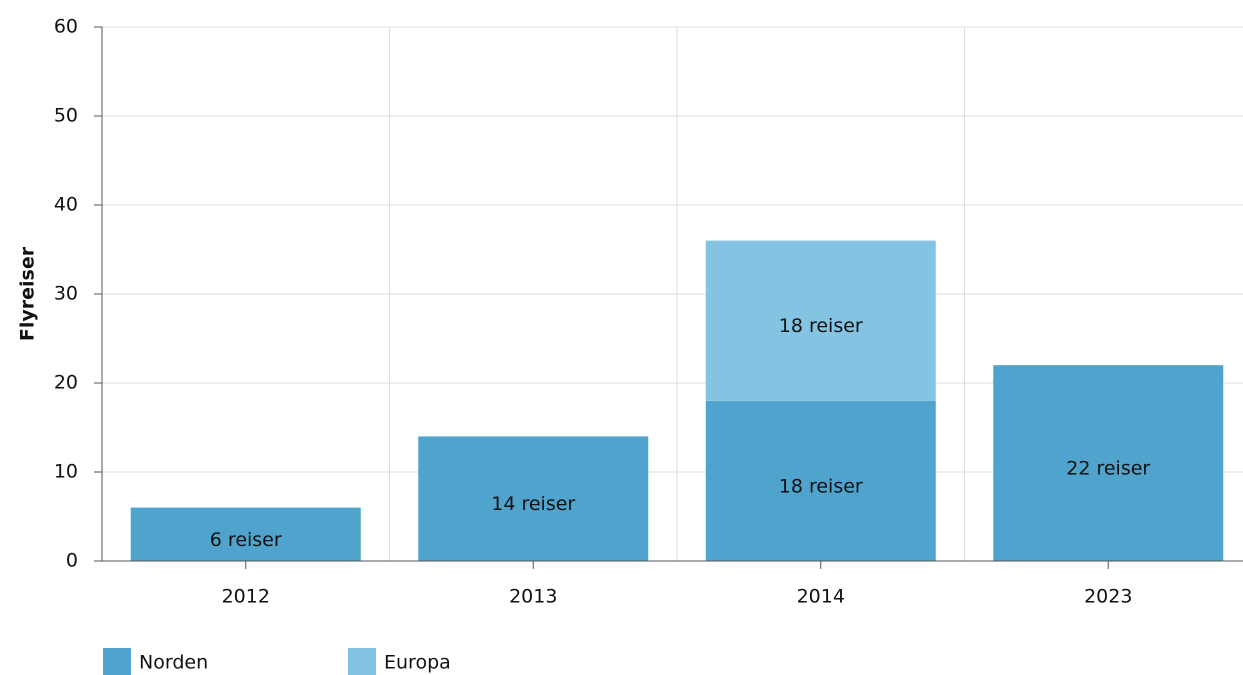 The width and height of the screenshot is (1243, 675). Describe the element at coordinates (533, 597) in the screenshot. I see `x-tick-label: 2013` at that location.